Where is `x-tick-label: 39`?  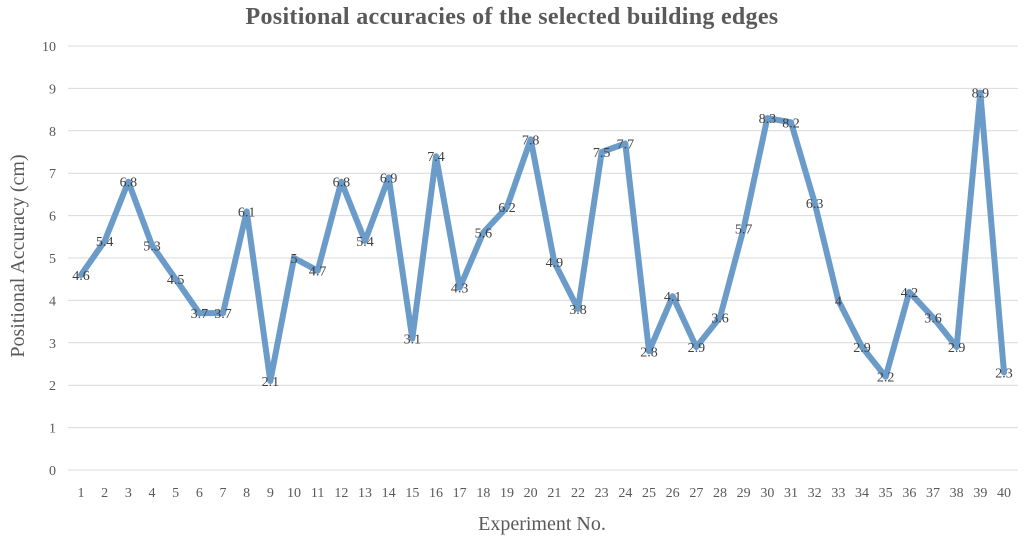 x-tick-label: 39 is located at coordinates (980, 493).